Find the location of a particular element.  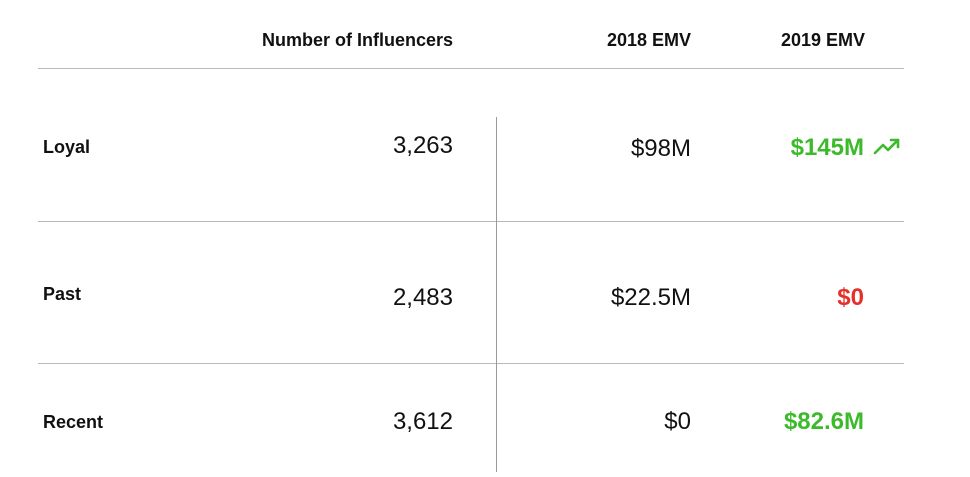

cell-influencer-count: 3,612 is located at coordinates (422, 421).